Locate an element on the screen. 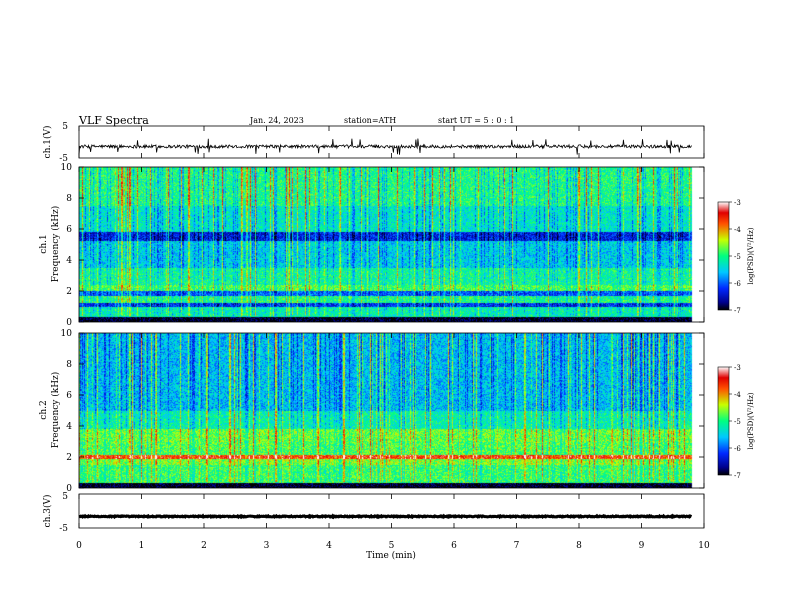  time-axis-label: Time (min) is located at coordinates (391, 555).